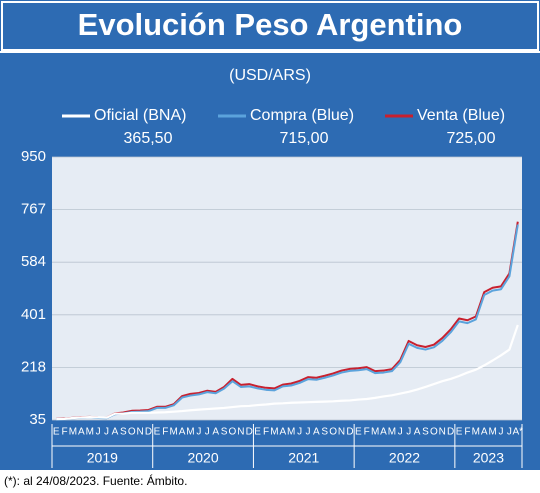  What do you see at coordinates (461, 115) in the screenshot?
I see `legend-label: Venta (Blue)` at bounding box center [461, 115].